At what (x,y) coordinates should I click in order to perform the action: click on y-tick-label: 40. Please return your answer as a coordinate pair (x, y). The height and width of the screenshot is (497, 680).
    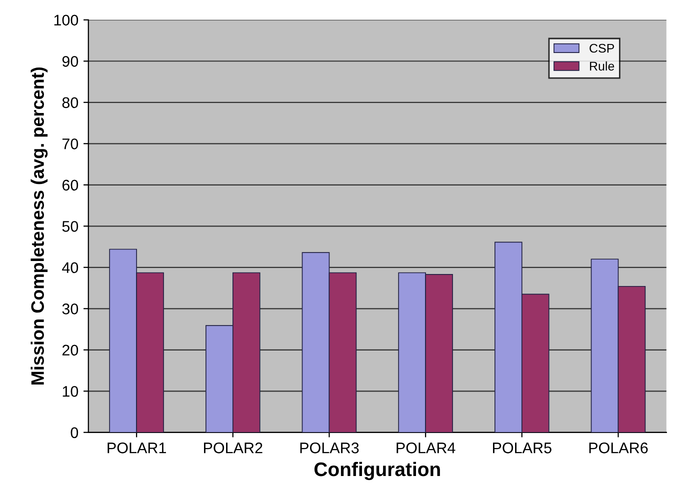
    Looking at the image, I should click on (70, 268).